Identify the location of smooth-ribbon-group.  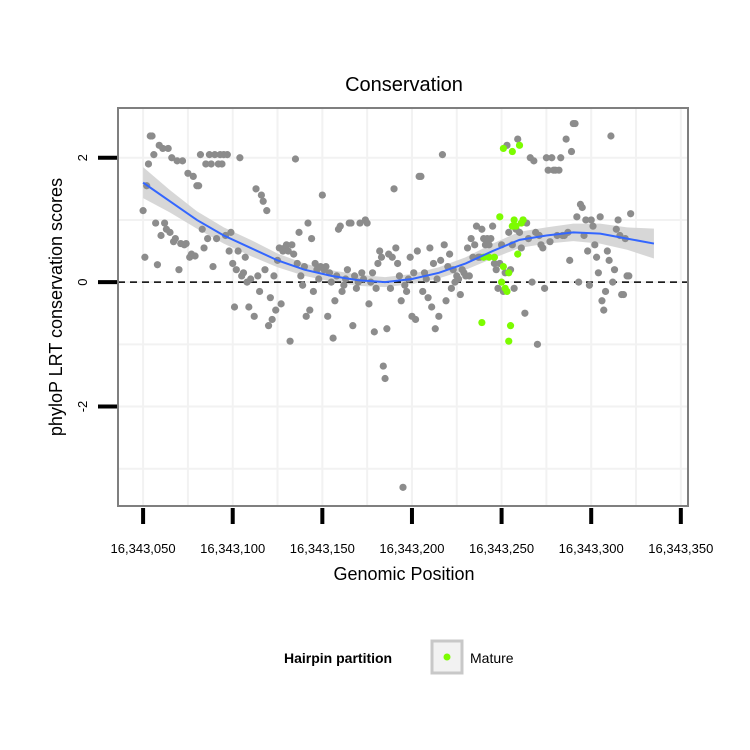
(398, 227).